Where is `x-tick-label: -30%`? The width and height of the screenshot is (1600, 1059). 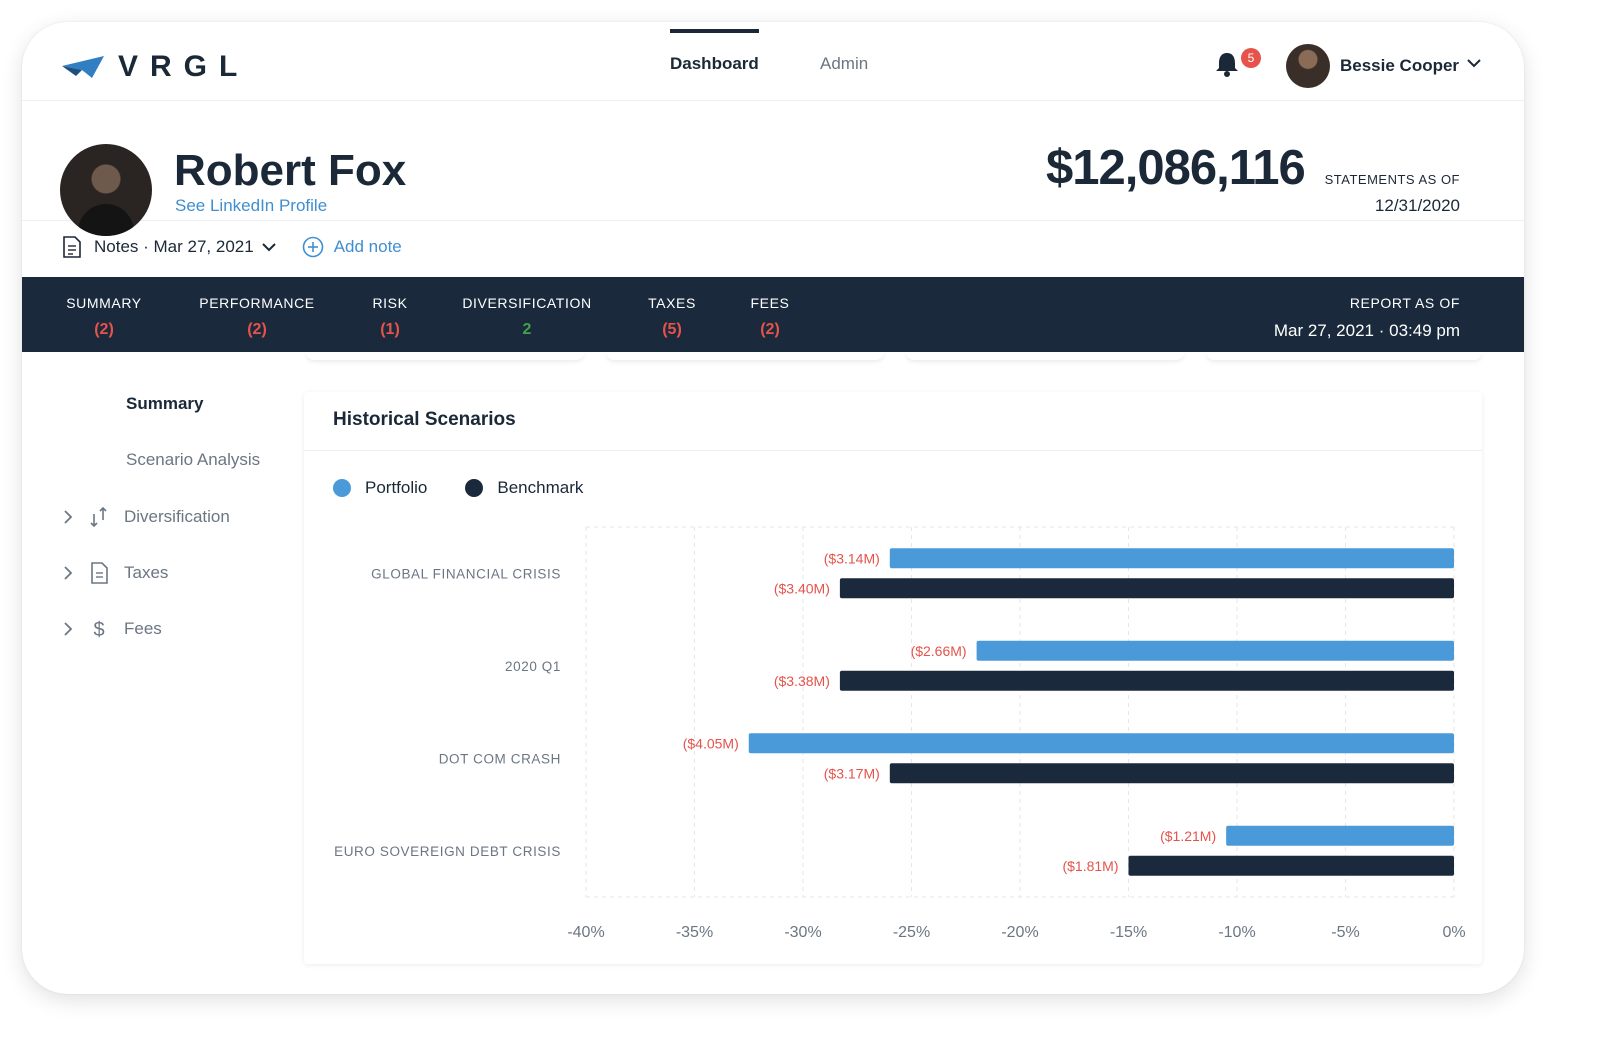 x-tick-label: -30% is located at coordinates (802, 932).